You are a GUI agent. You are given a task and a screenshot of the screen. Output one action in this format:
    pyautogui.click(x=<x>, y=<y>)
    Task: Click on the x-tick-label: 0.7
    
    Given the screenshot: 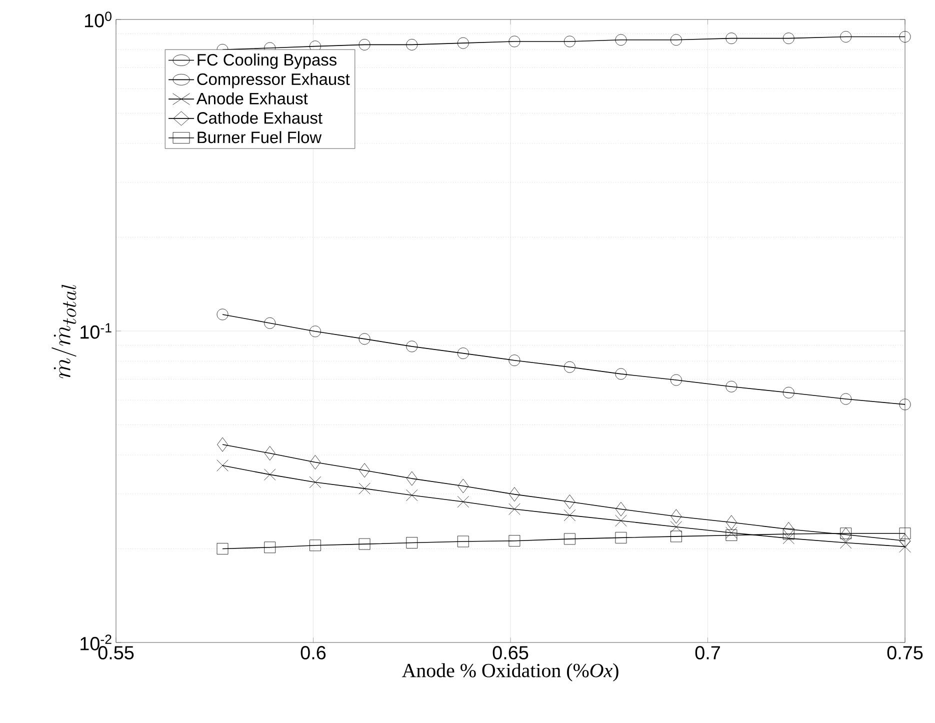 What is the action you would take?
    pyautogui.click(x=707, y=653)
    